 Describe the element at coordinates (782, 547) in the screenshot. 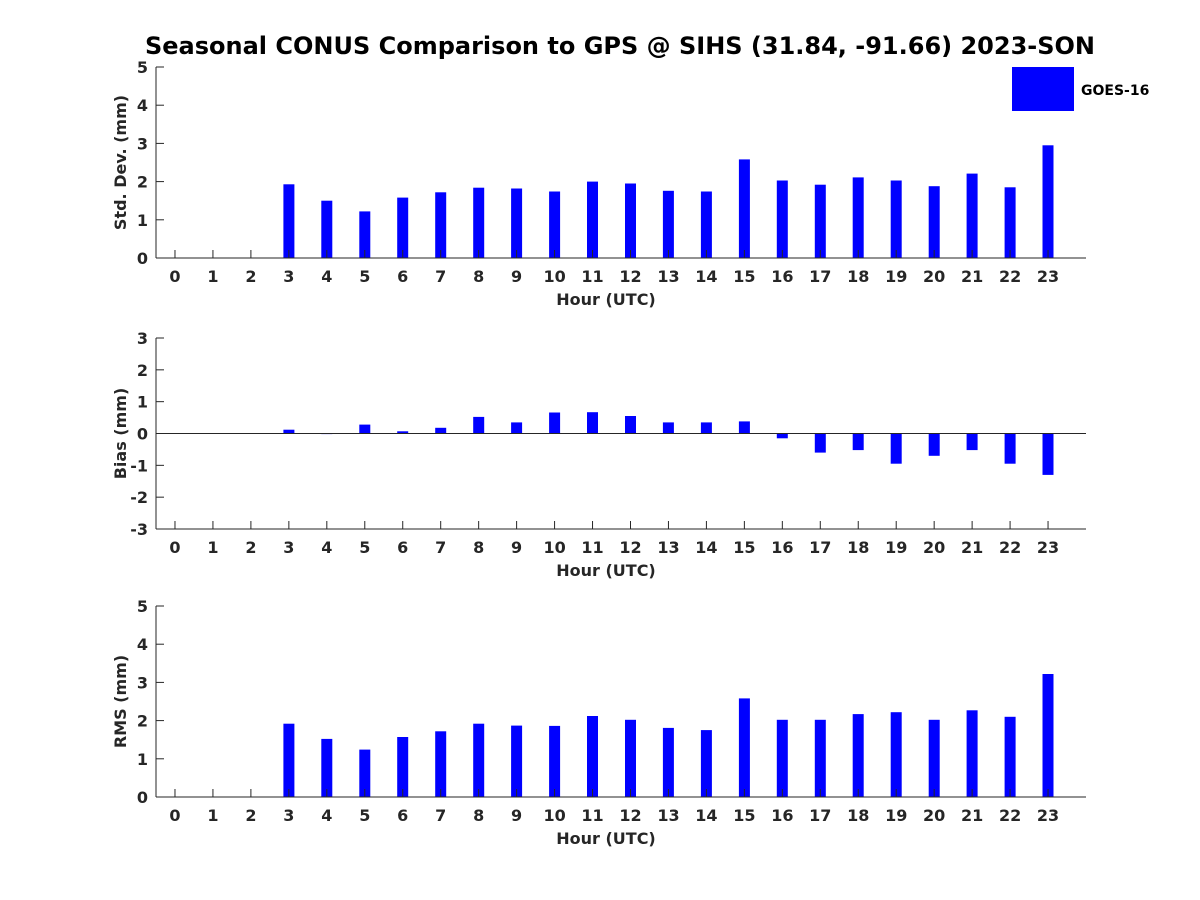

I see `x-tick-label-bias-16: 16` at that location.